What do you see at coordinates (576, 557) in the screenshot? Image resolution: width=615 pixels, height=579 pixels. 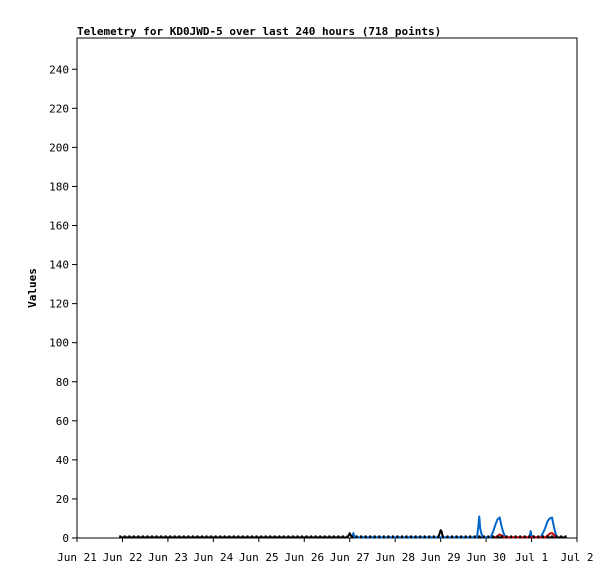 I see `x-tick-label: Jul 2` at bounding box center [576, 557].